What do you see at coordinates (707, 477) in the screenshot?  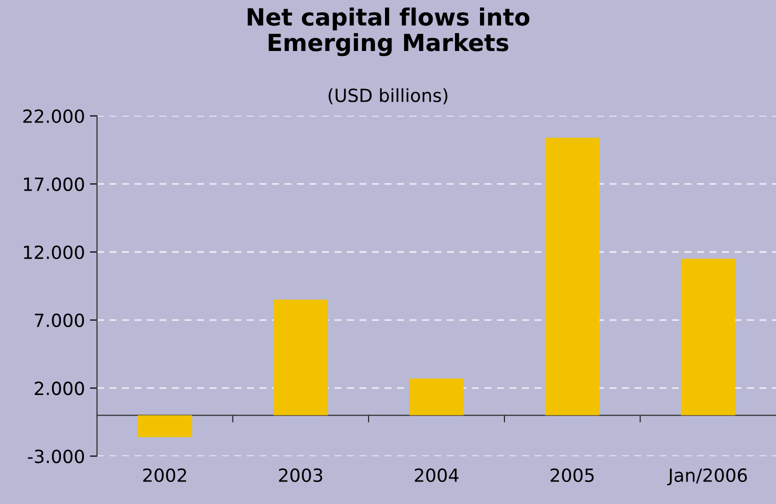 I see `x-tick-label: Jan/2006` at bounding box center [707, 477].